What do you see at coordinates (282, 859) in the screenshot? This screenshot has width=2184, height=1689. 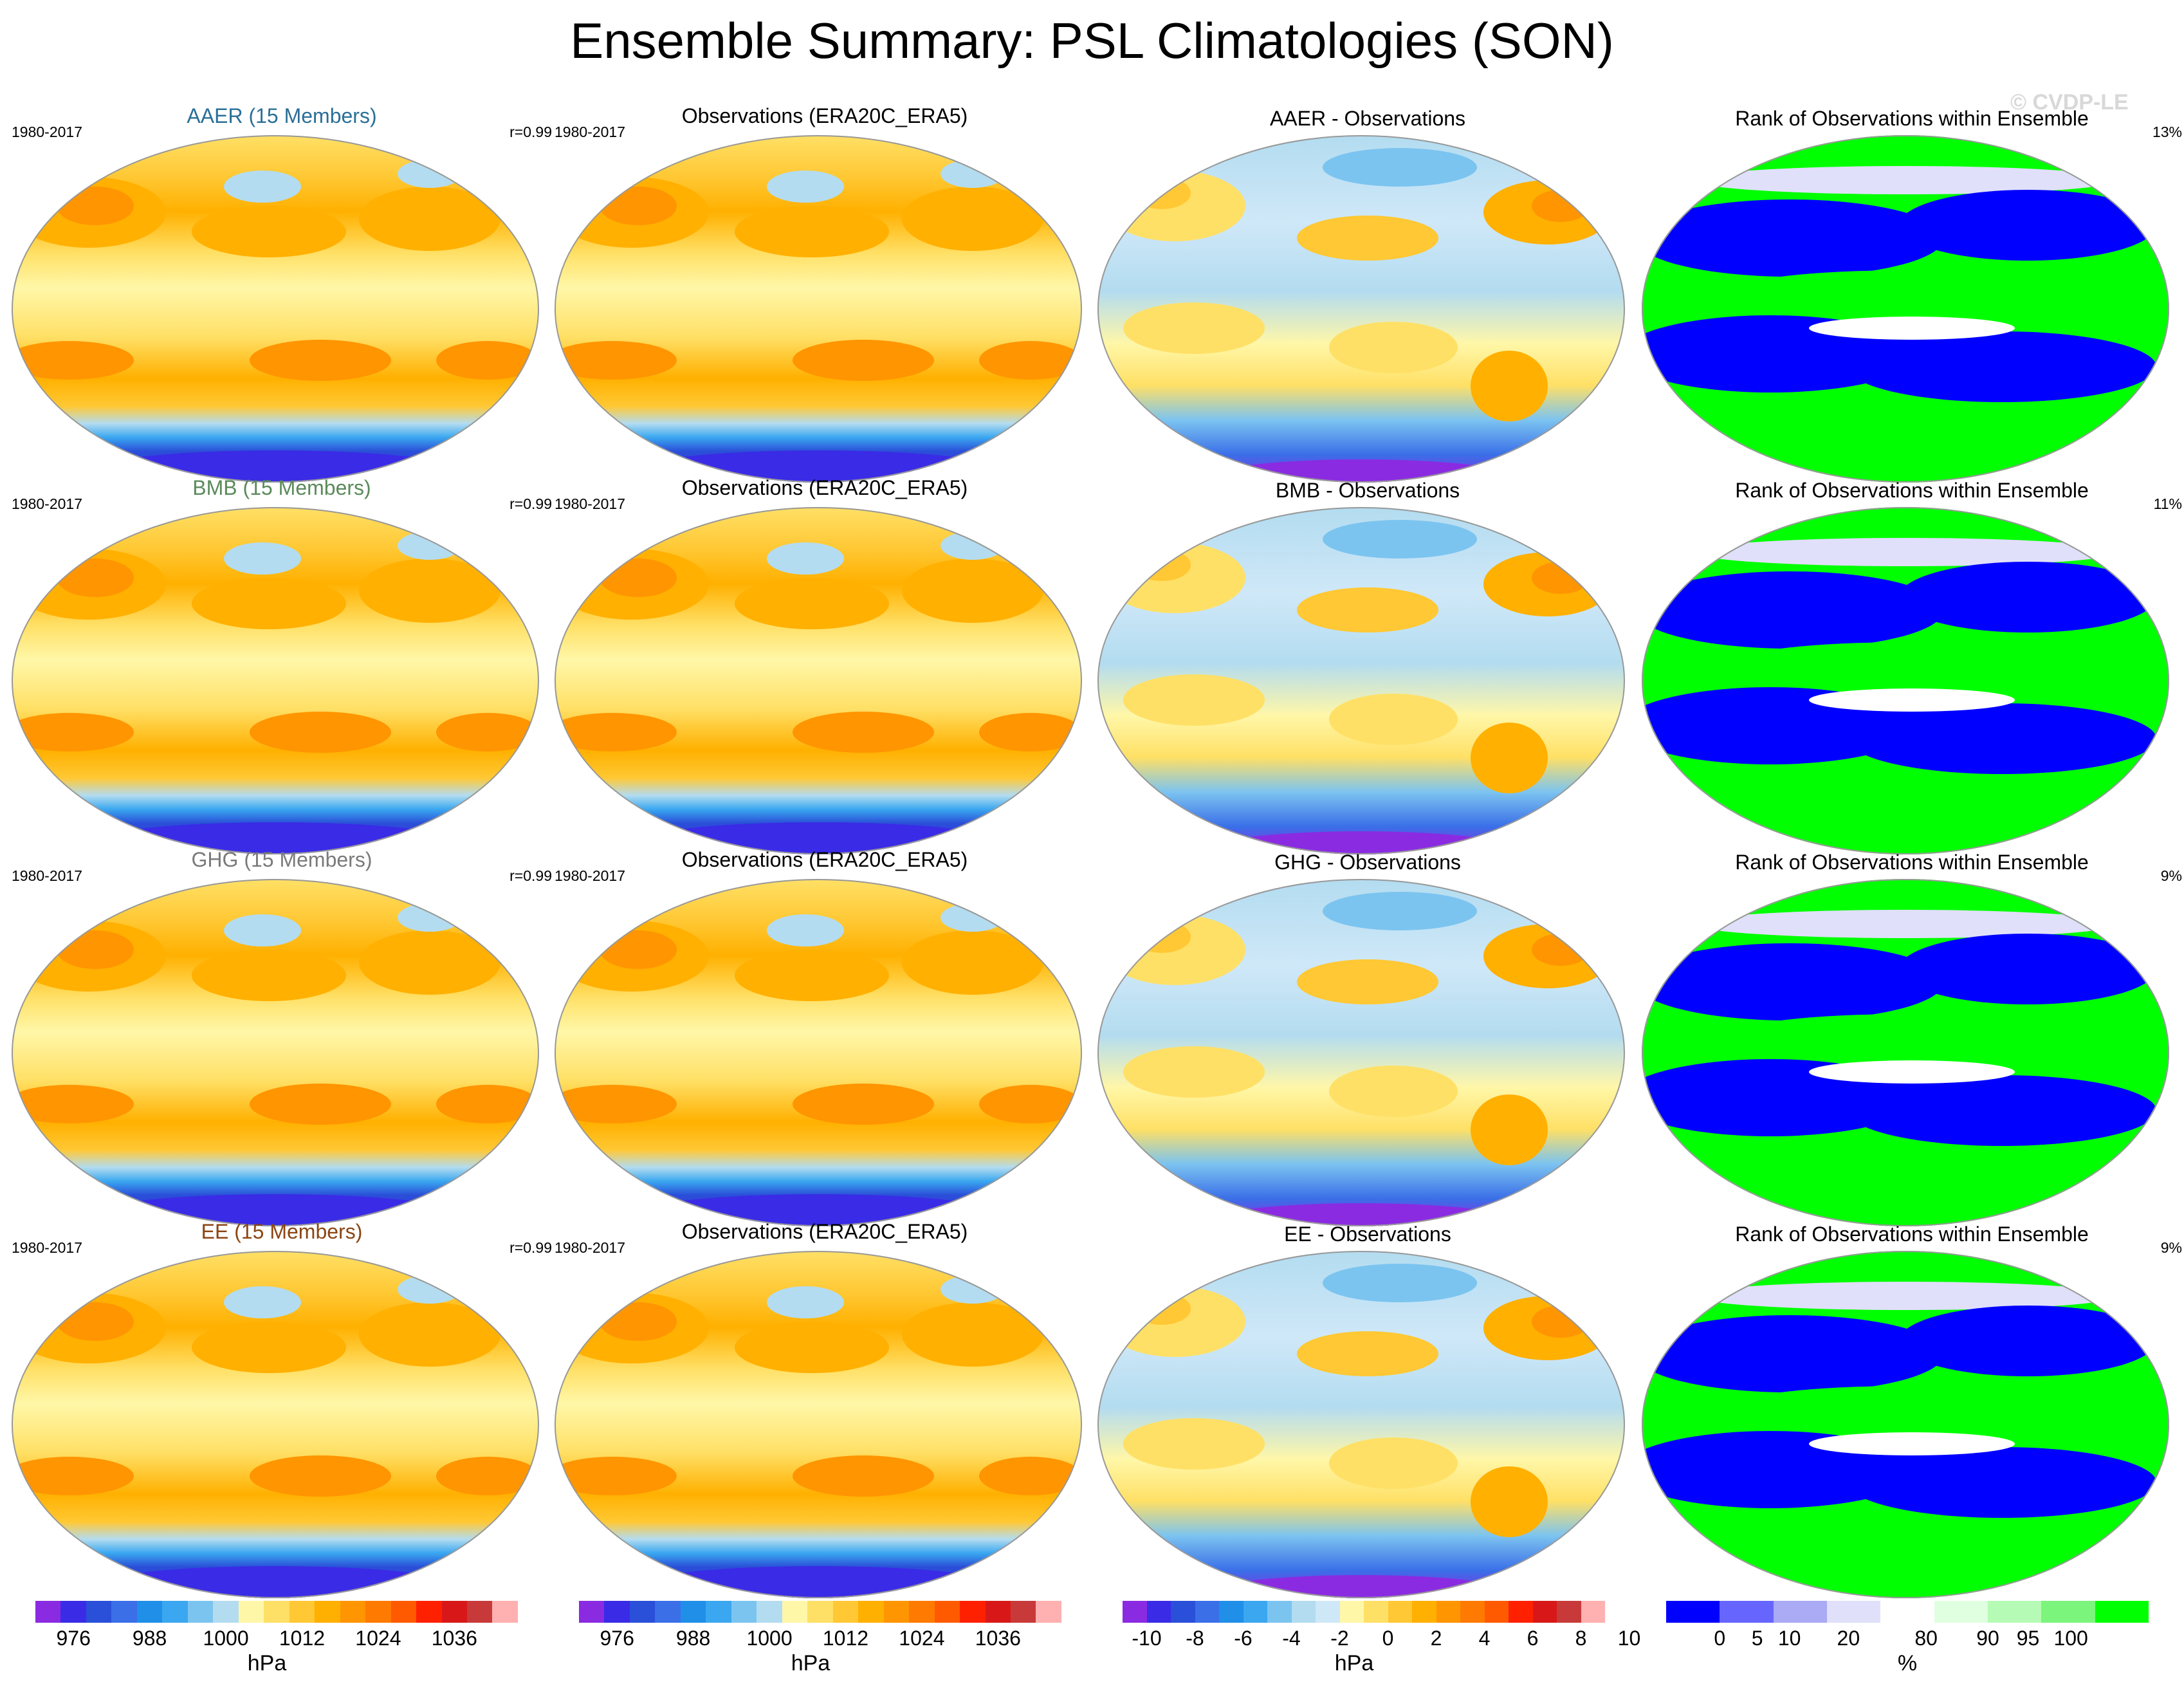 I see `panel-title: GHG (15 Members)` at bounding box center [282, 859].